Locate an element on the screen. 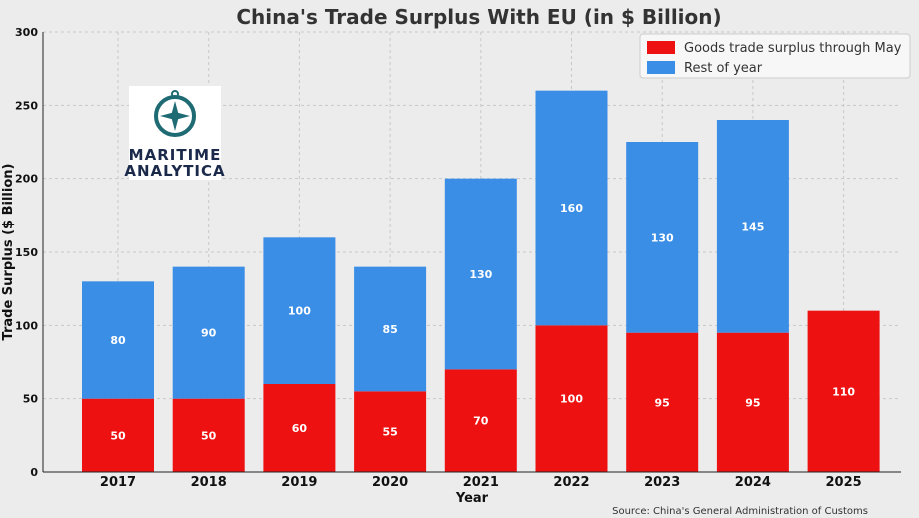 The height and width of the screenshot is (518, 919). bar-goods-2023 is located at coordinates (662, 402).